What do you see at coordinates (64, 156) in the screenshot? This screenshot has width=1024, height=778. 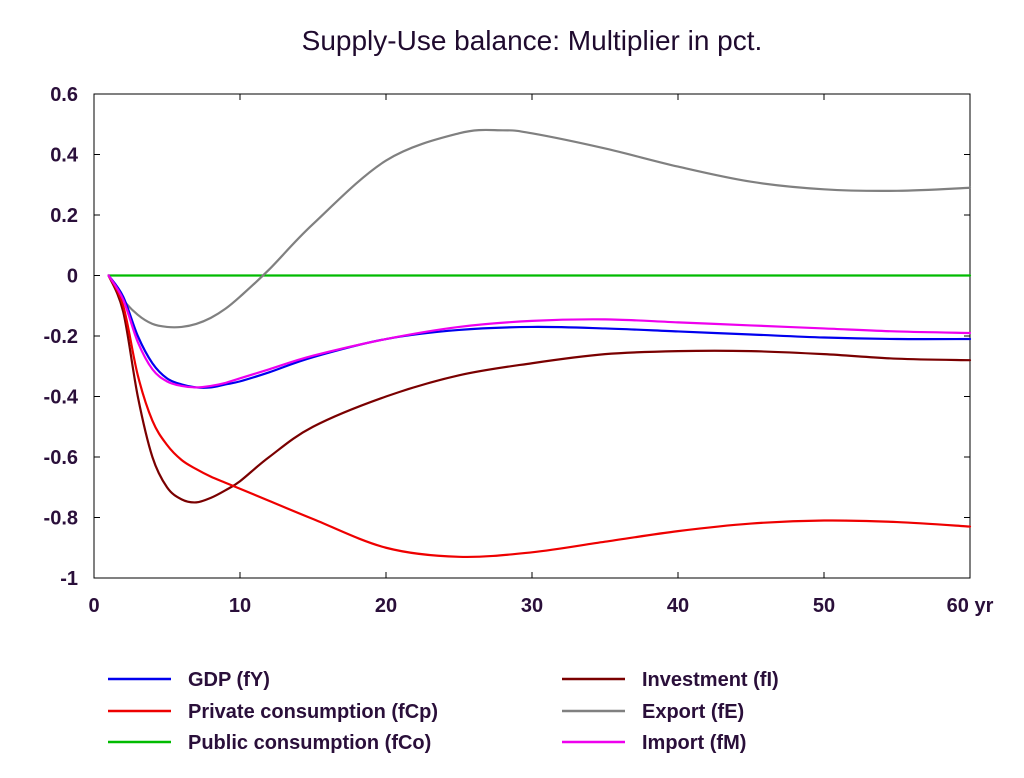 I see `y-tick-label: 0.4` at bounding box center [64, 156].